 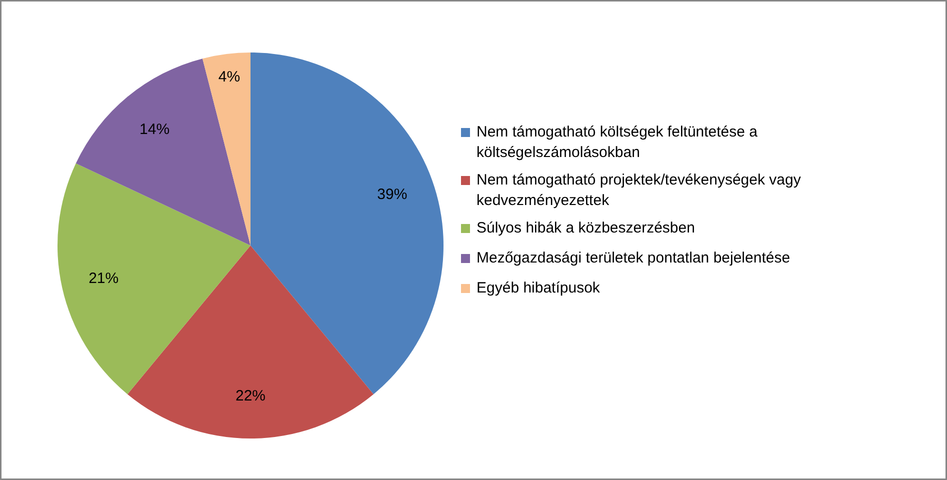 What do you see at coordinates (633, 258) in the screenshot?
I see `legend-label: Mezőgazdasági területek pontatlan bejelentése` at bounding box center [633, 258].